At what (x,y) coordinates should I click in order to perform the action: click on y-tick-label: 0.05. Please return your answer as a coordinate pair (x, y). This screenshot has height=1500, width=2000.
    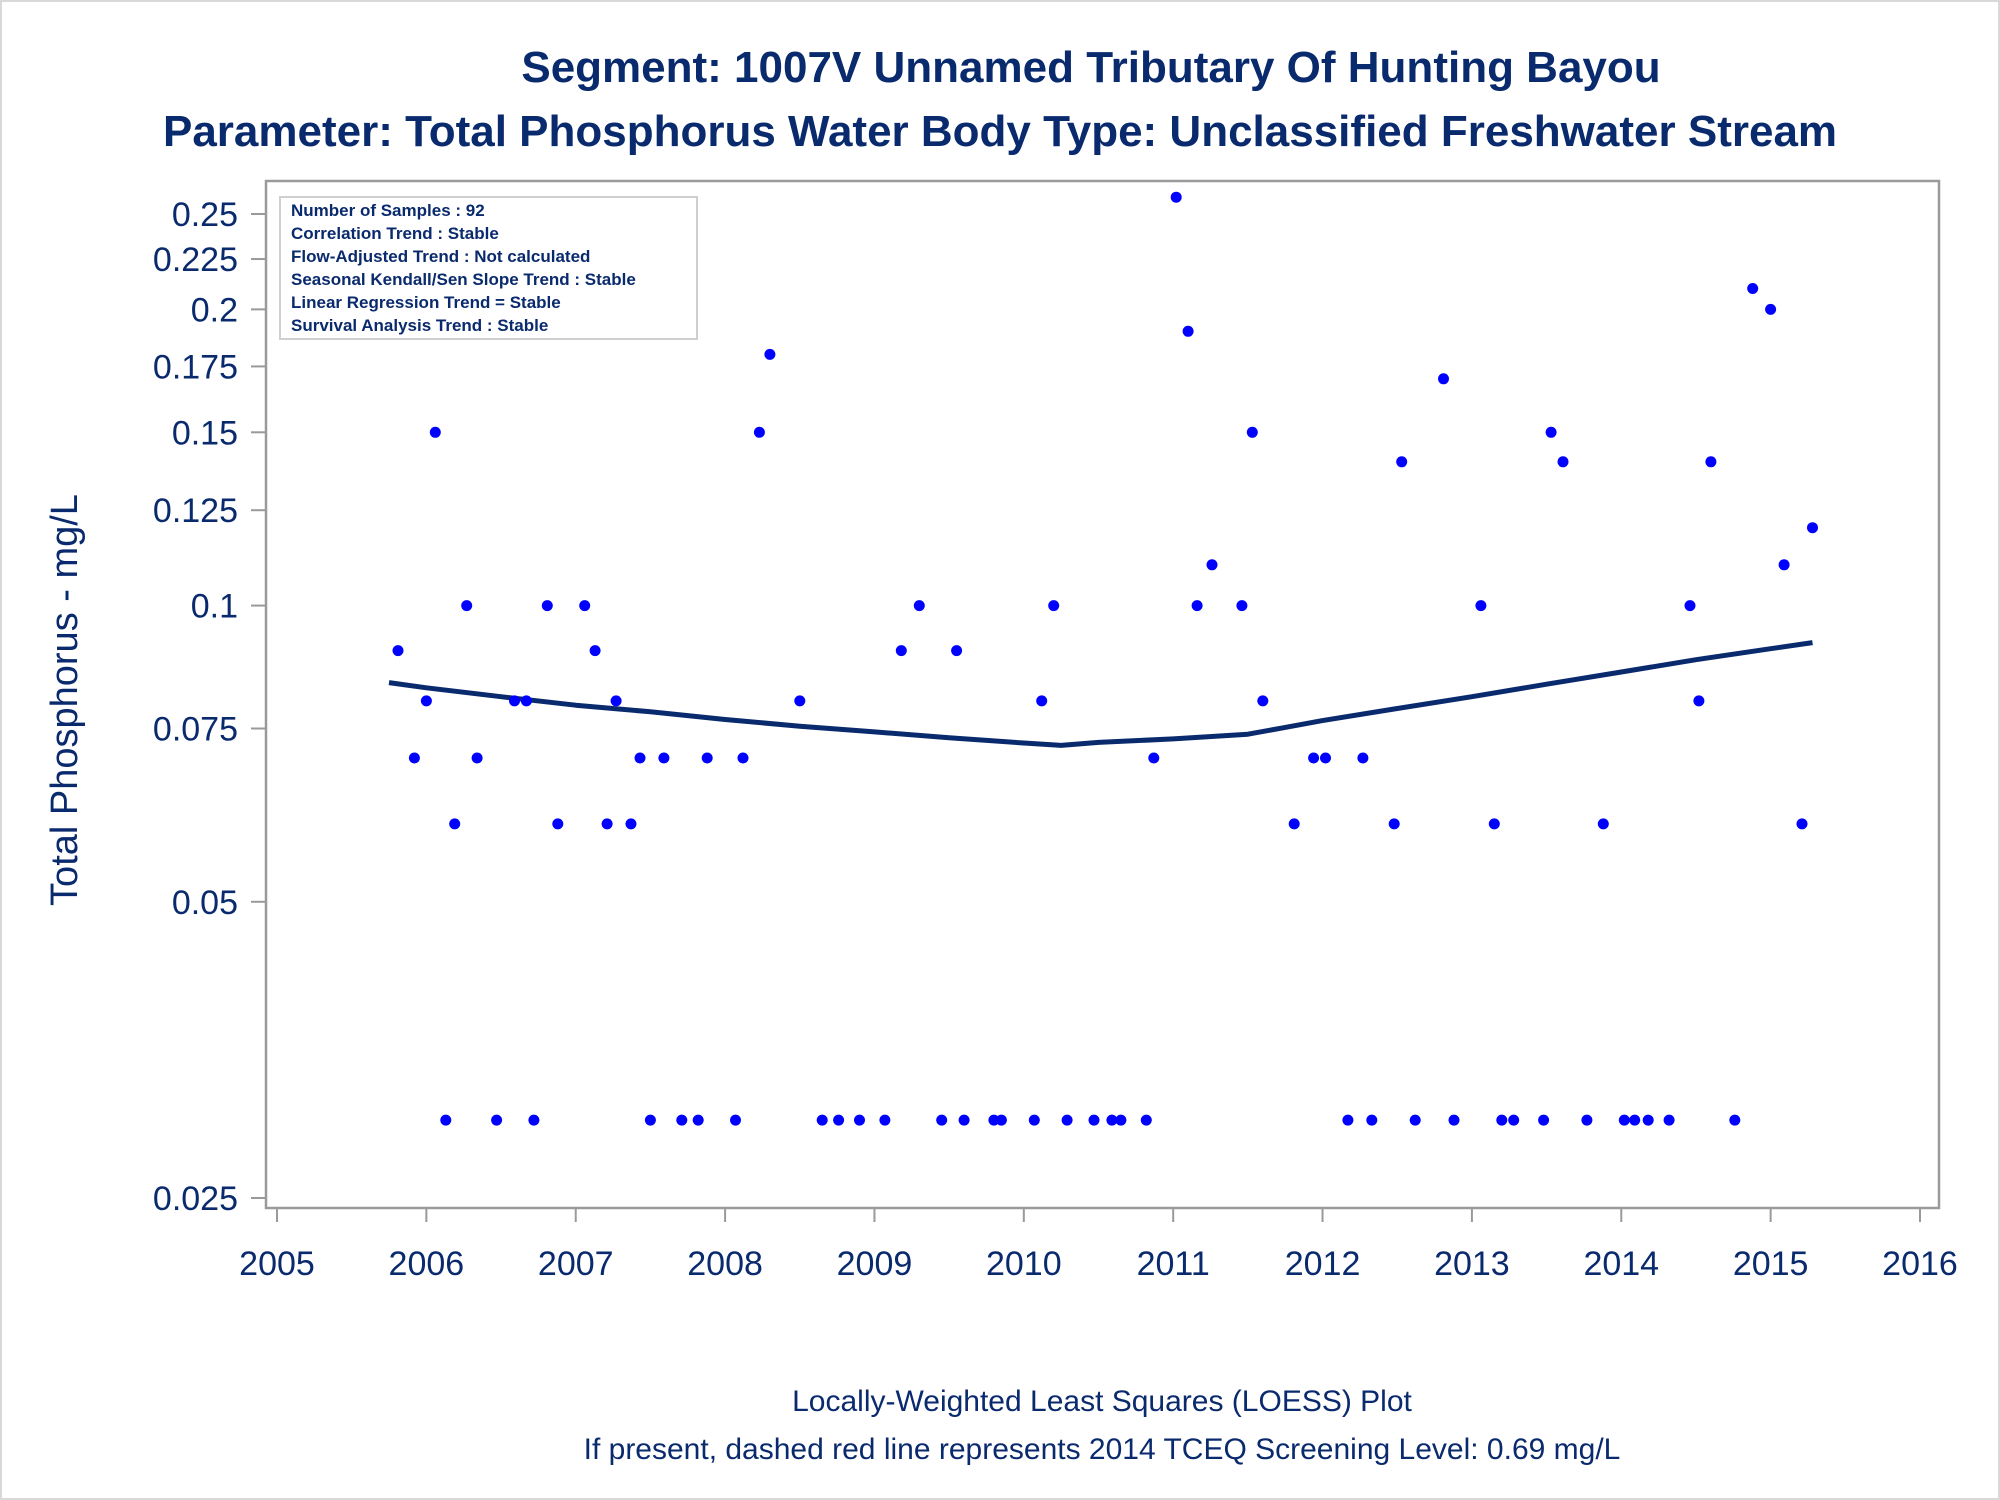
    Looking at the image, I should click on (205, 903).